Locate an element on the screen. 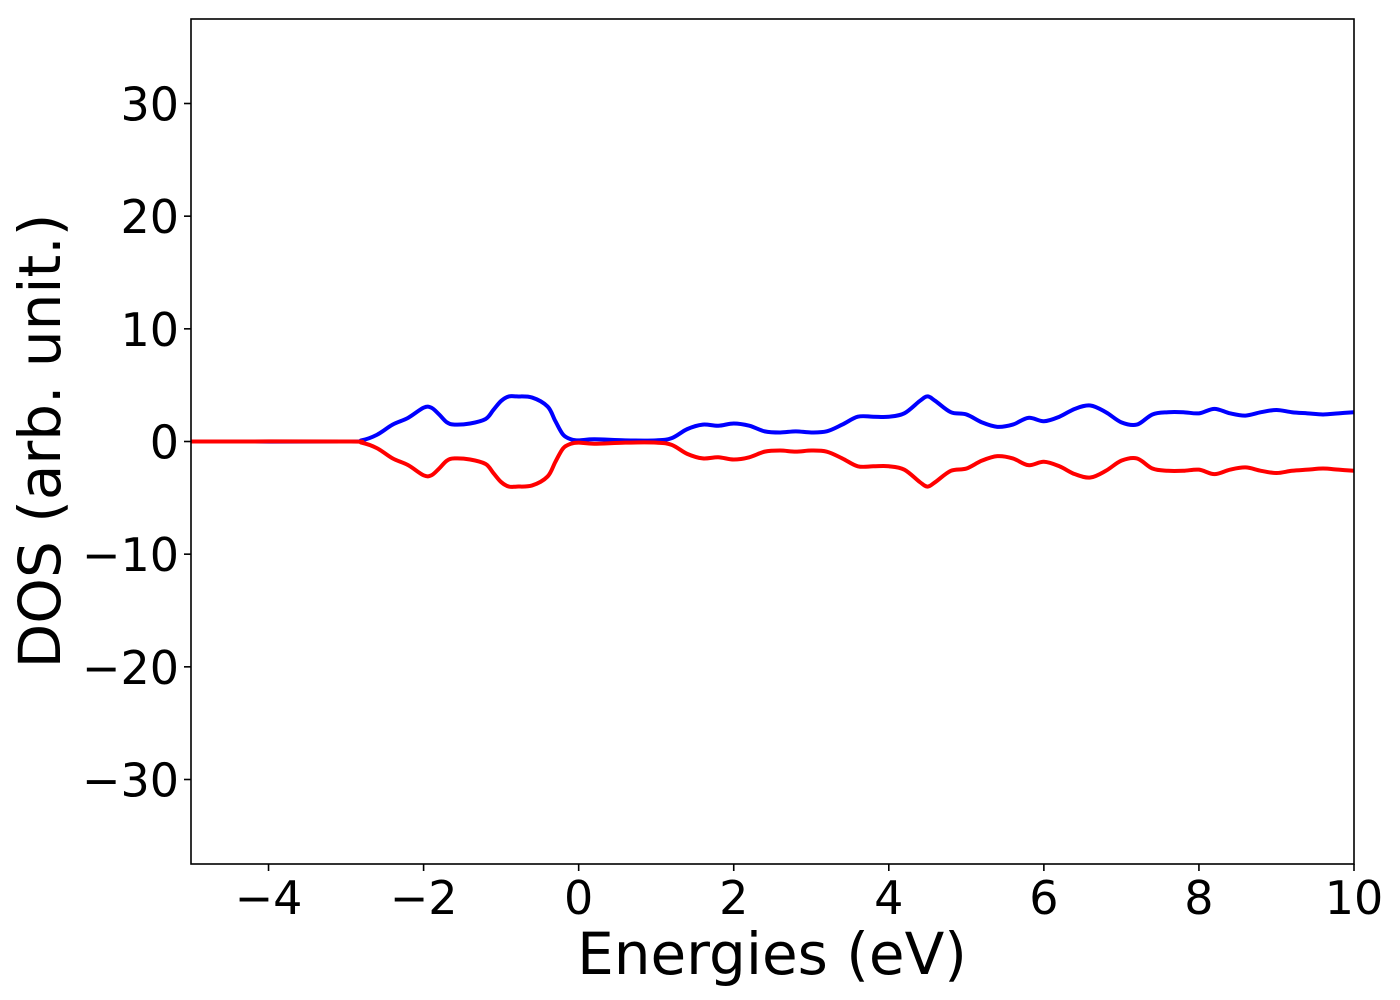 The height and width of the screenshot is (1000, 1400). series-layer is located at coordinates (772, 441).